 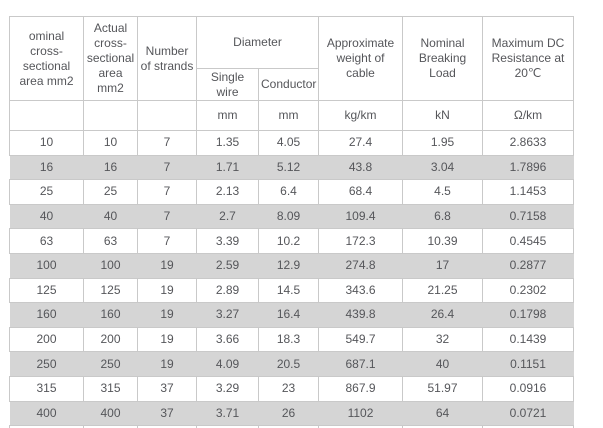 What do you see at coordinates (442, 339) in the screenshot?
I see `cell-r9-c7: 32` at bounding box center [442, 339].